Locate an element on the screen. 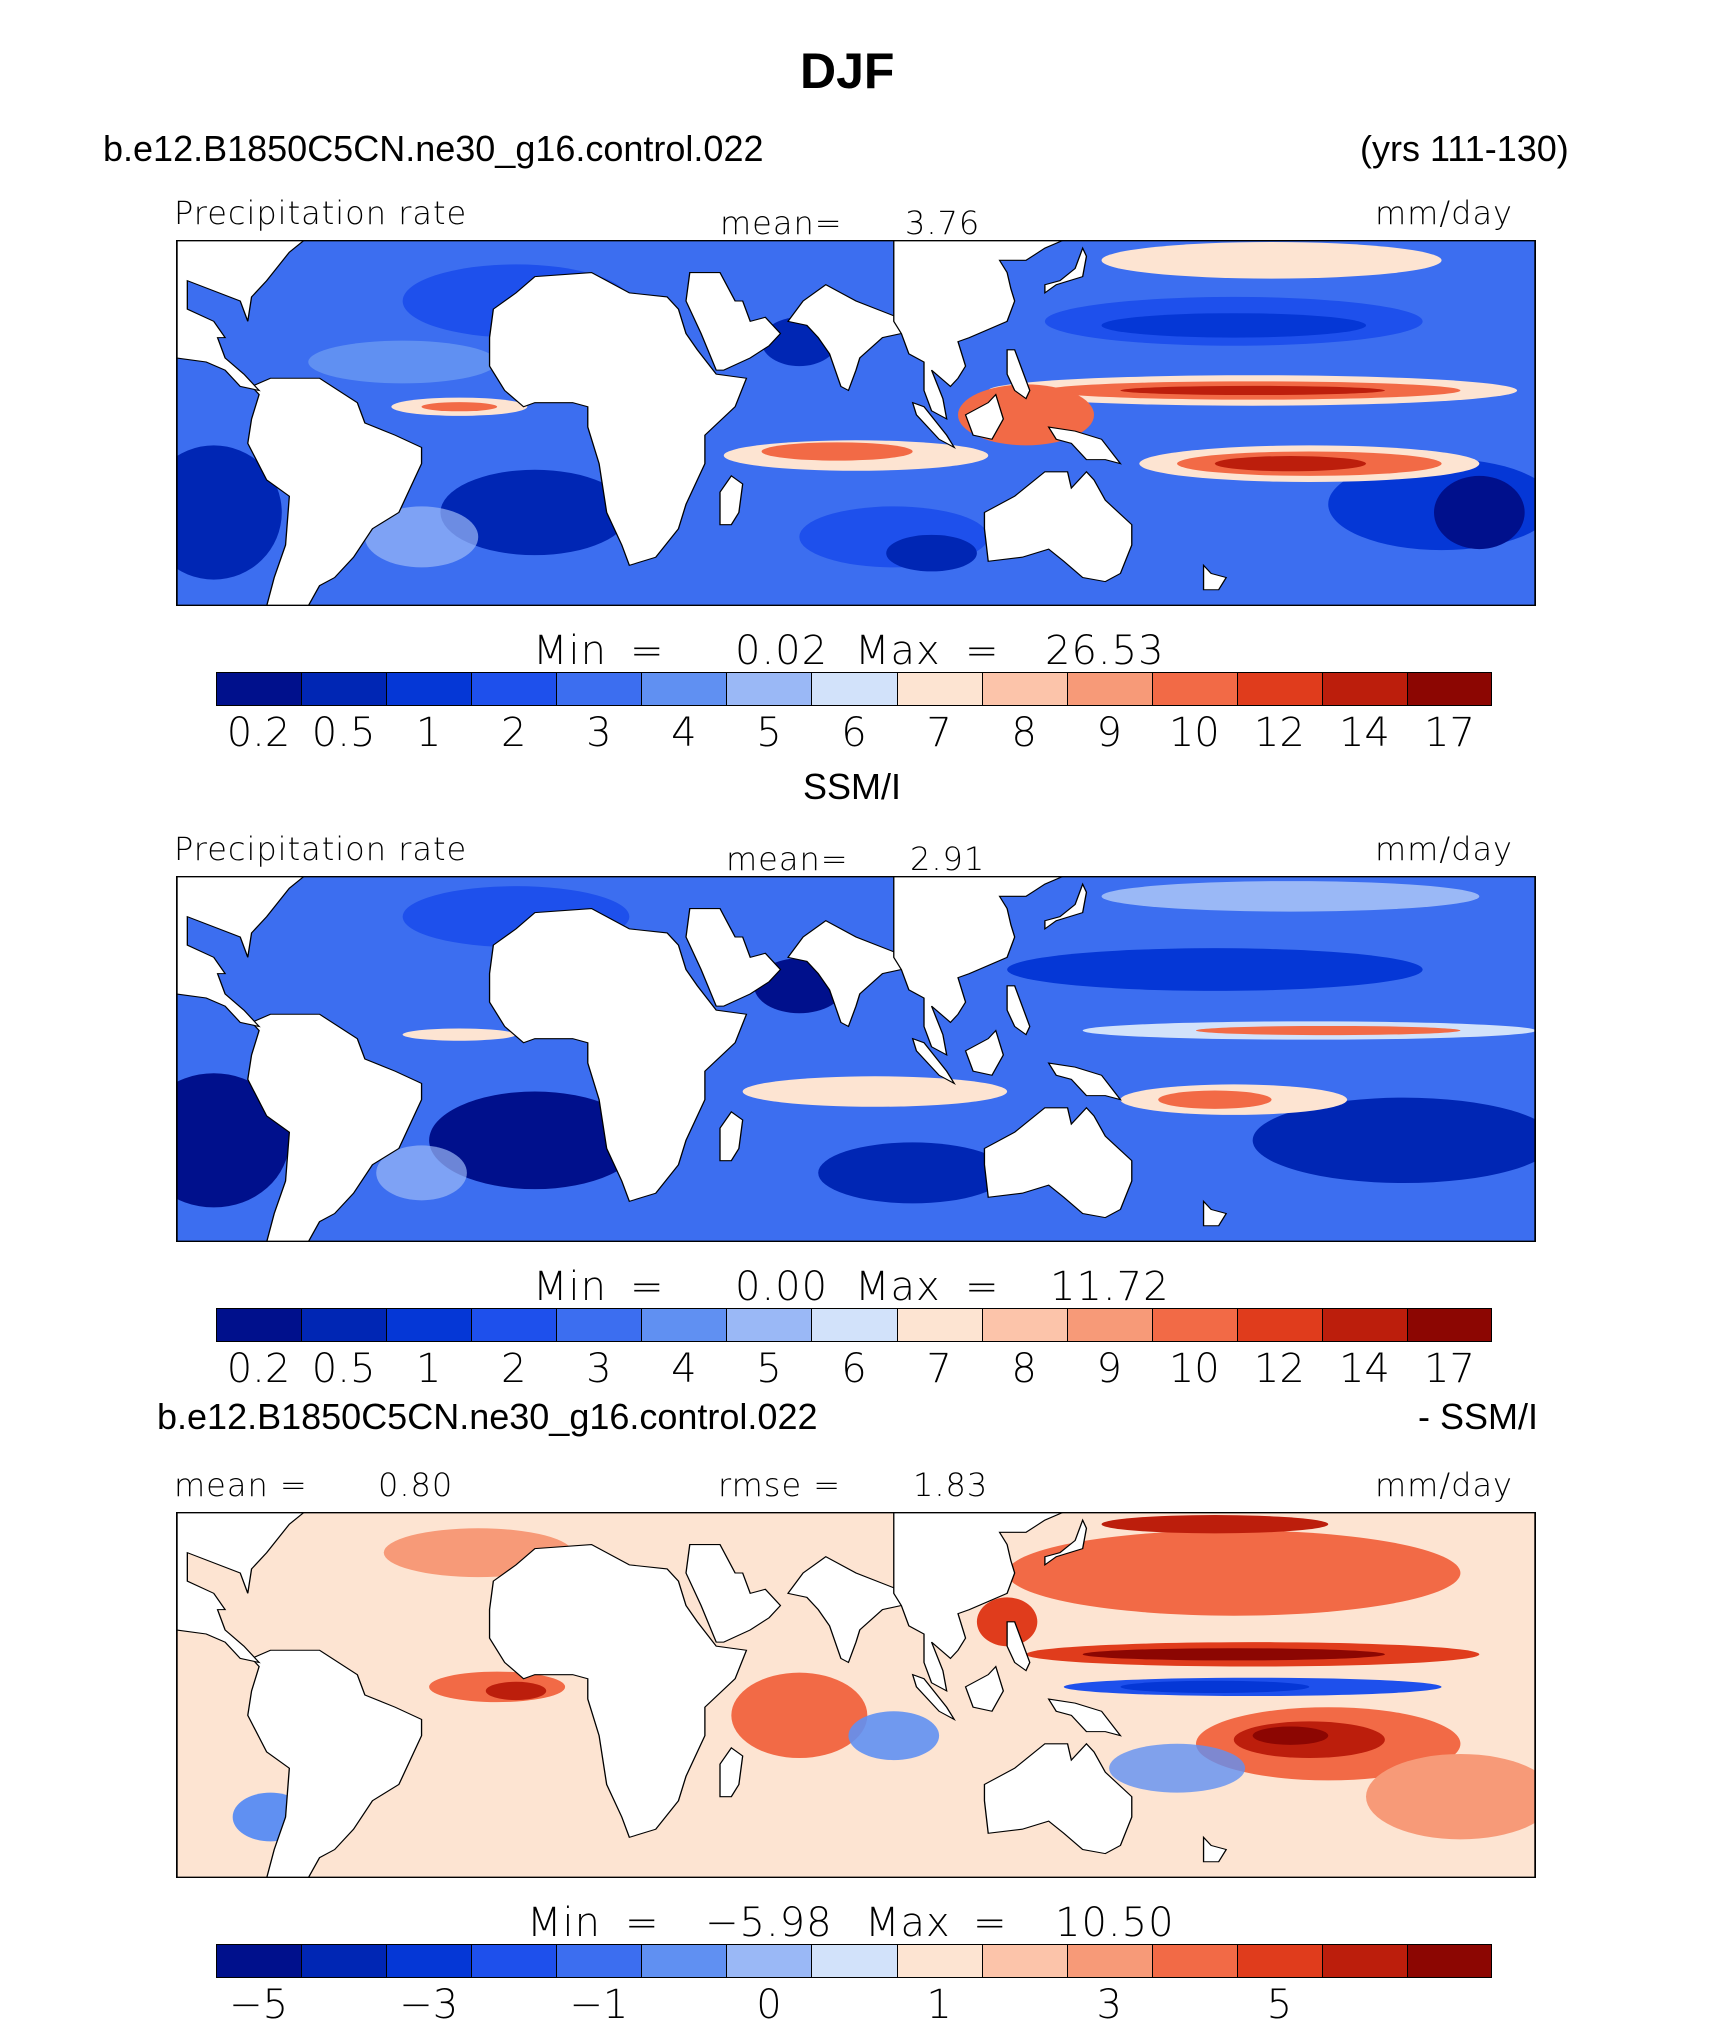  panel2-min-value: 0.00 is located at coordinates (782, 1287).